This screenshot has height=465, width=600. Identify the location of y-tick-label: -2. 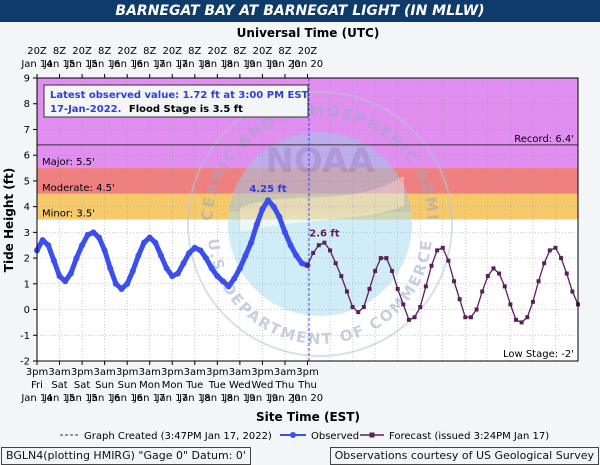
(25, 362).